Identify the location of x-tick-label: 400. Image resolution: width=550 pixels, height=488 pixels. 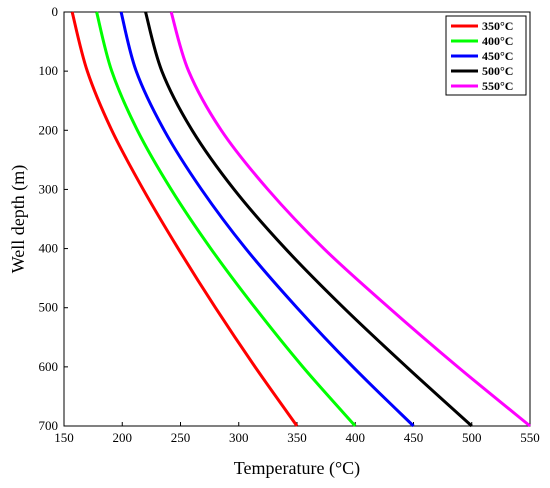
(356, 437).